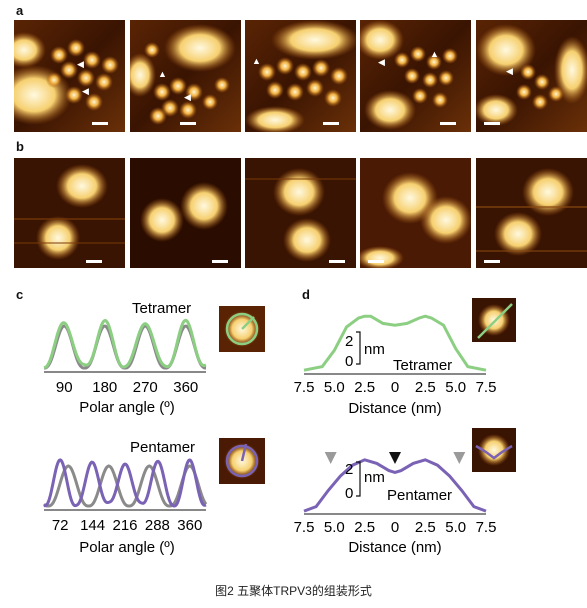 This screenshot has height=608, width=587. Describe the element at coordinates (306, 294) in the screenshot. I see `panel-label-d: d` at that location.